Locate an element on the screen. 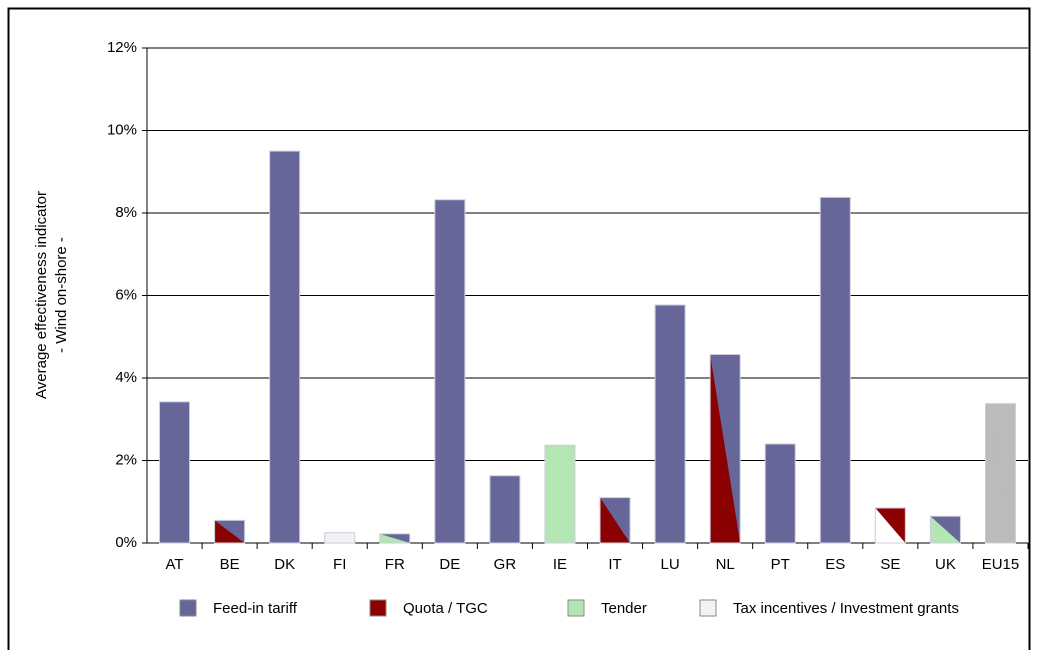 This screenshot has height=655, width=1037. y-tick-label: 4% is located at coordinates (126, 377).